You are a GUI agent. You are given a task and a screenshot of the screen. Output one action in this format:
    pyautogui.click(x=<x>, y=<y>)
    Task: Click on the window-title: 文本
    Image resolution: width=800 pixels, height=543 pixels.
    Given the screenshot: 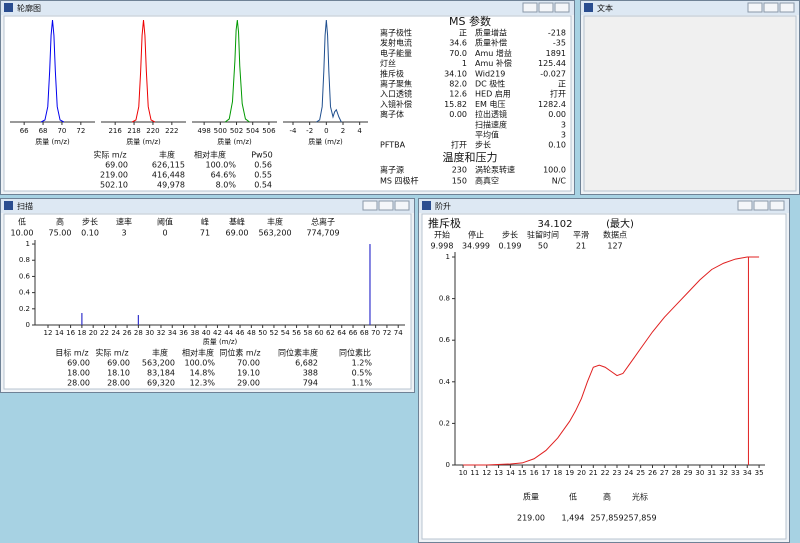 What is the action you would take?
    pyautogui.click(x=605, y=8)
    